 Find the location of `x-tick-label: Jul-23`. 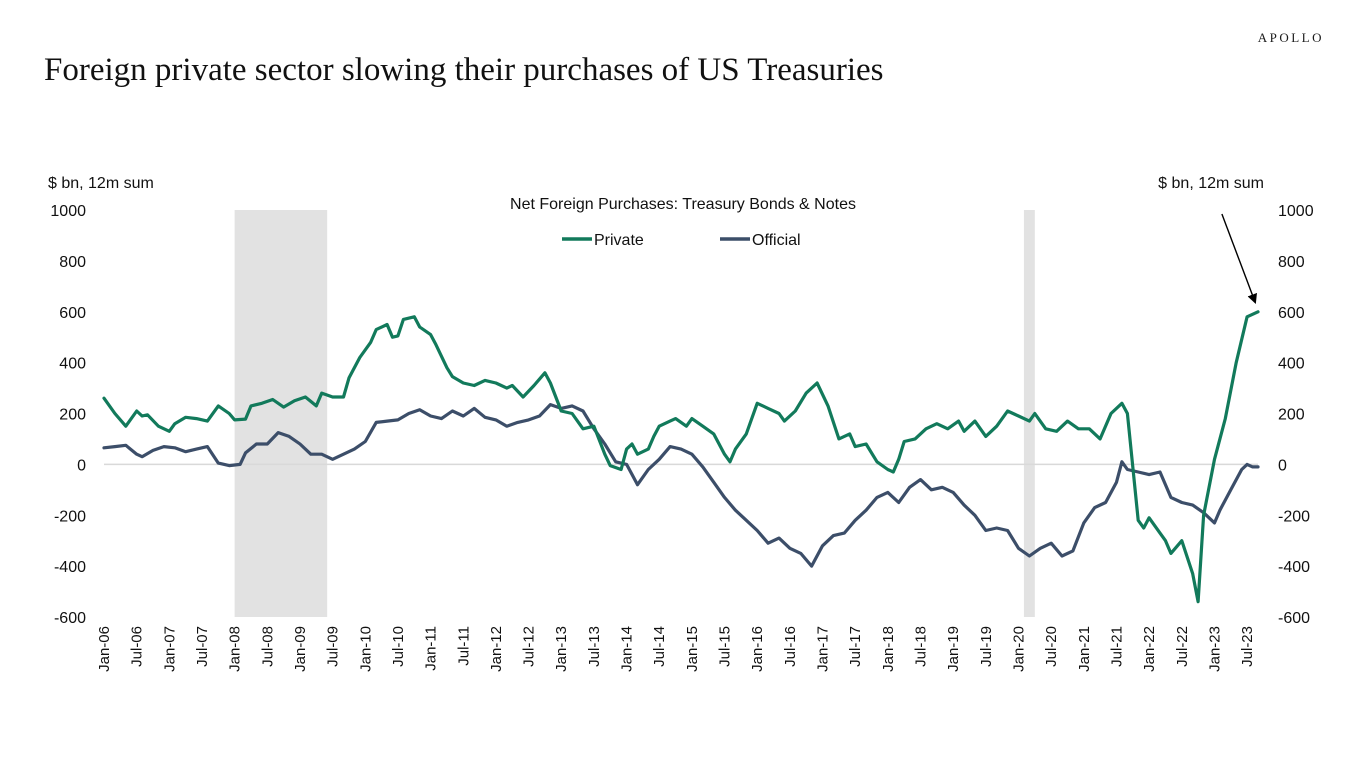

x-tick-label: Jul-23 is located at coordinates (1247, 646).